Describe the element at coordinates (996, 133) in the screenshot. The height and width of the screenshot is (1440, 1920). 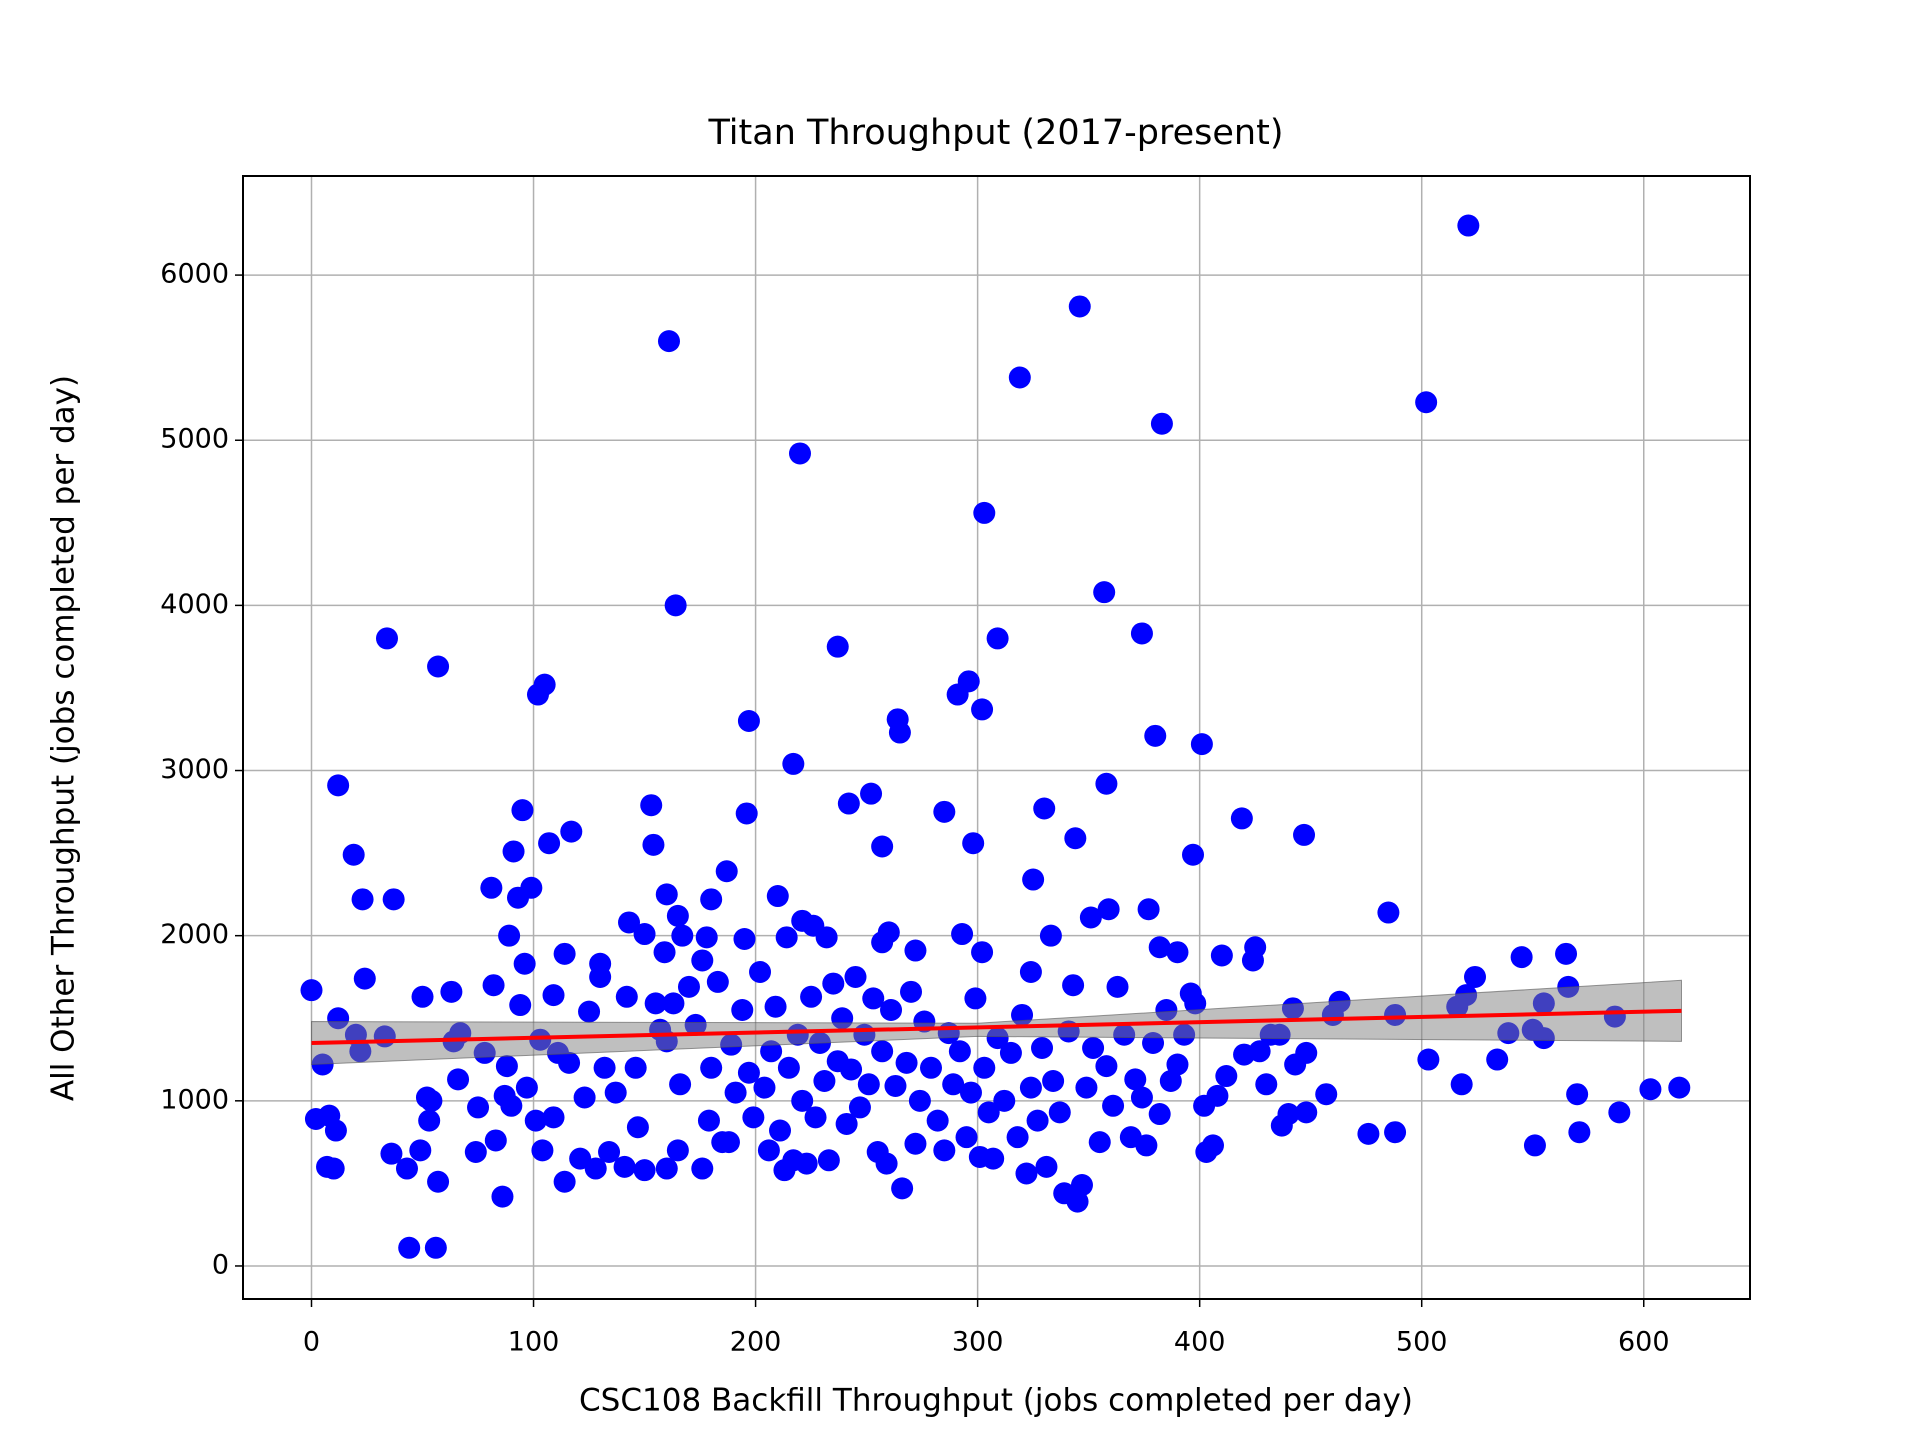
I see `chart-title: Titan Throughput (2017-present)` at that location.